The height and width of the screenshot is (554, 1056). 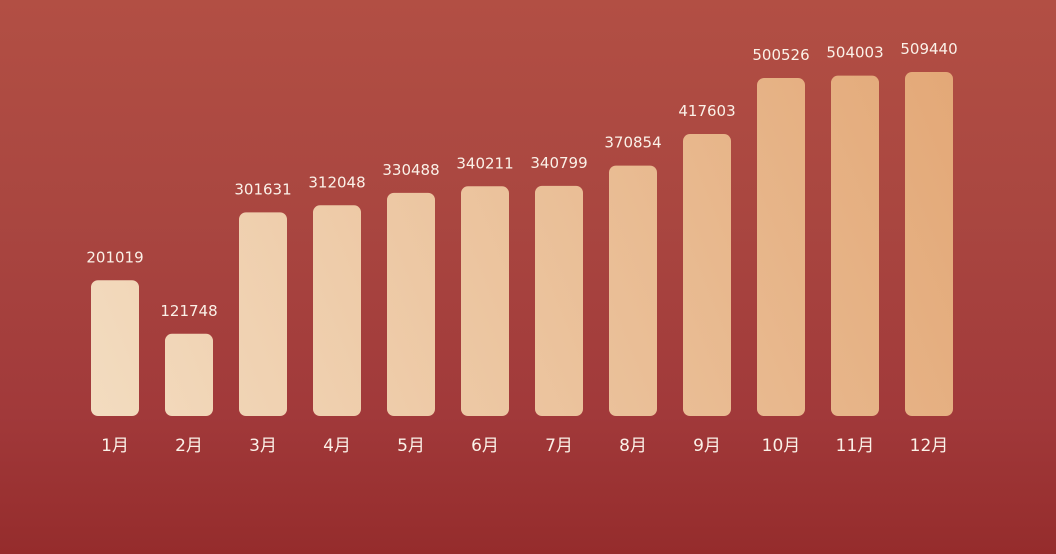 I want to click on category-label-8: 8月, so click(x=633, y=446).